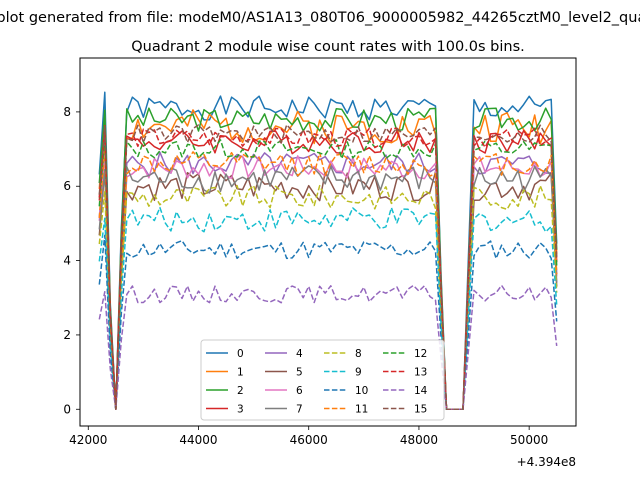 This screenshot has height=480, width=640. Describe the element at coordinates (240, 354) in the screenshot. I see `legend-label-0: 0` at that location.